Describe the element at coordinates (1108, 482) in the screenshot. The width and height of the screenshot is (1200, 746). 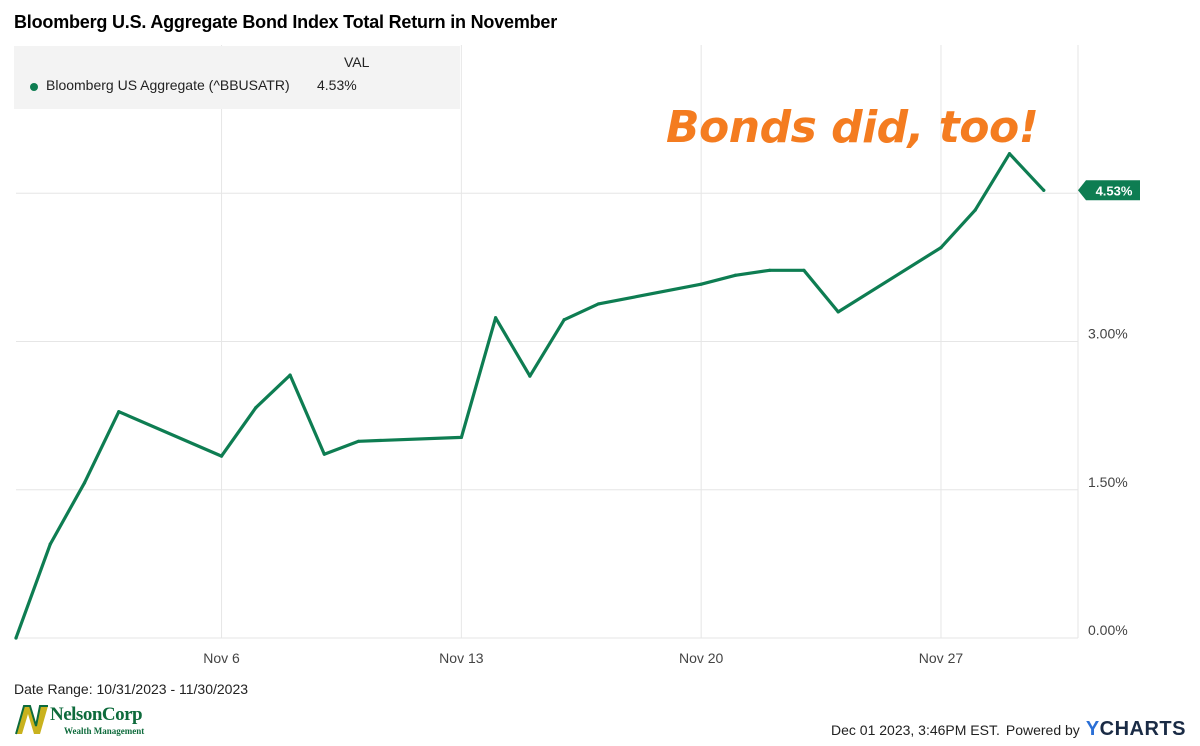
I see `y-tick-label: 1.50%` at that location.